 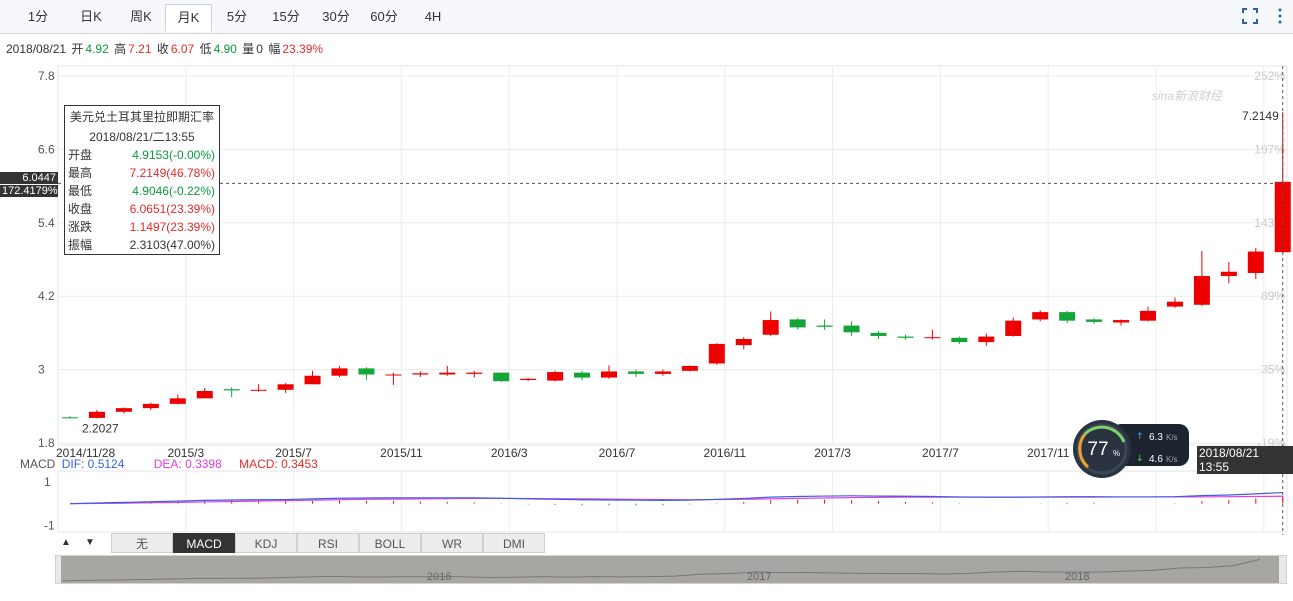 I want to click on download-speed: 4.6, so click(x=1156, y=459).